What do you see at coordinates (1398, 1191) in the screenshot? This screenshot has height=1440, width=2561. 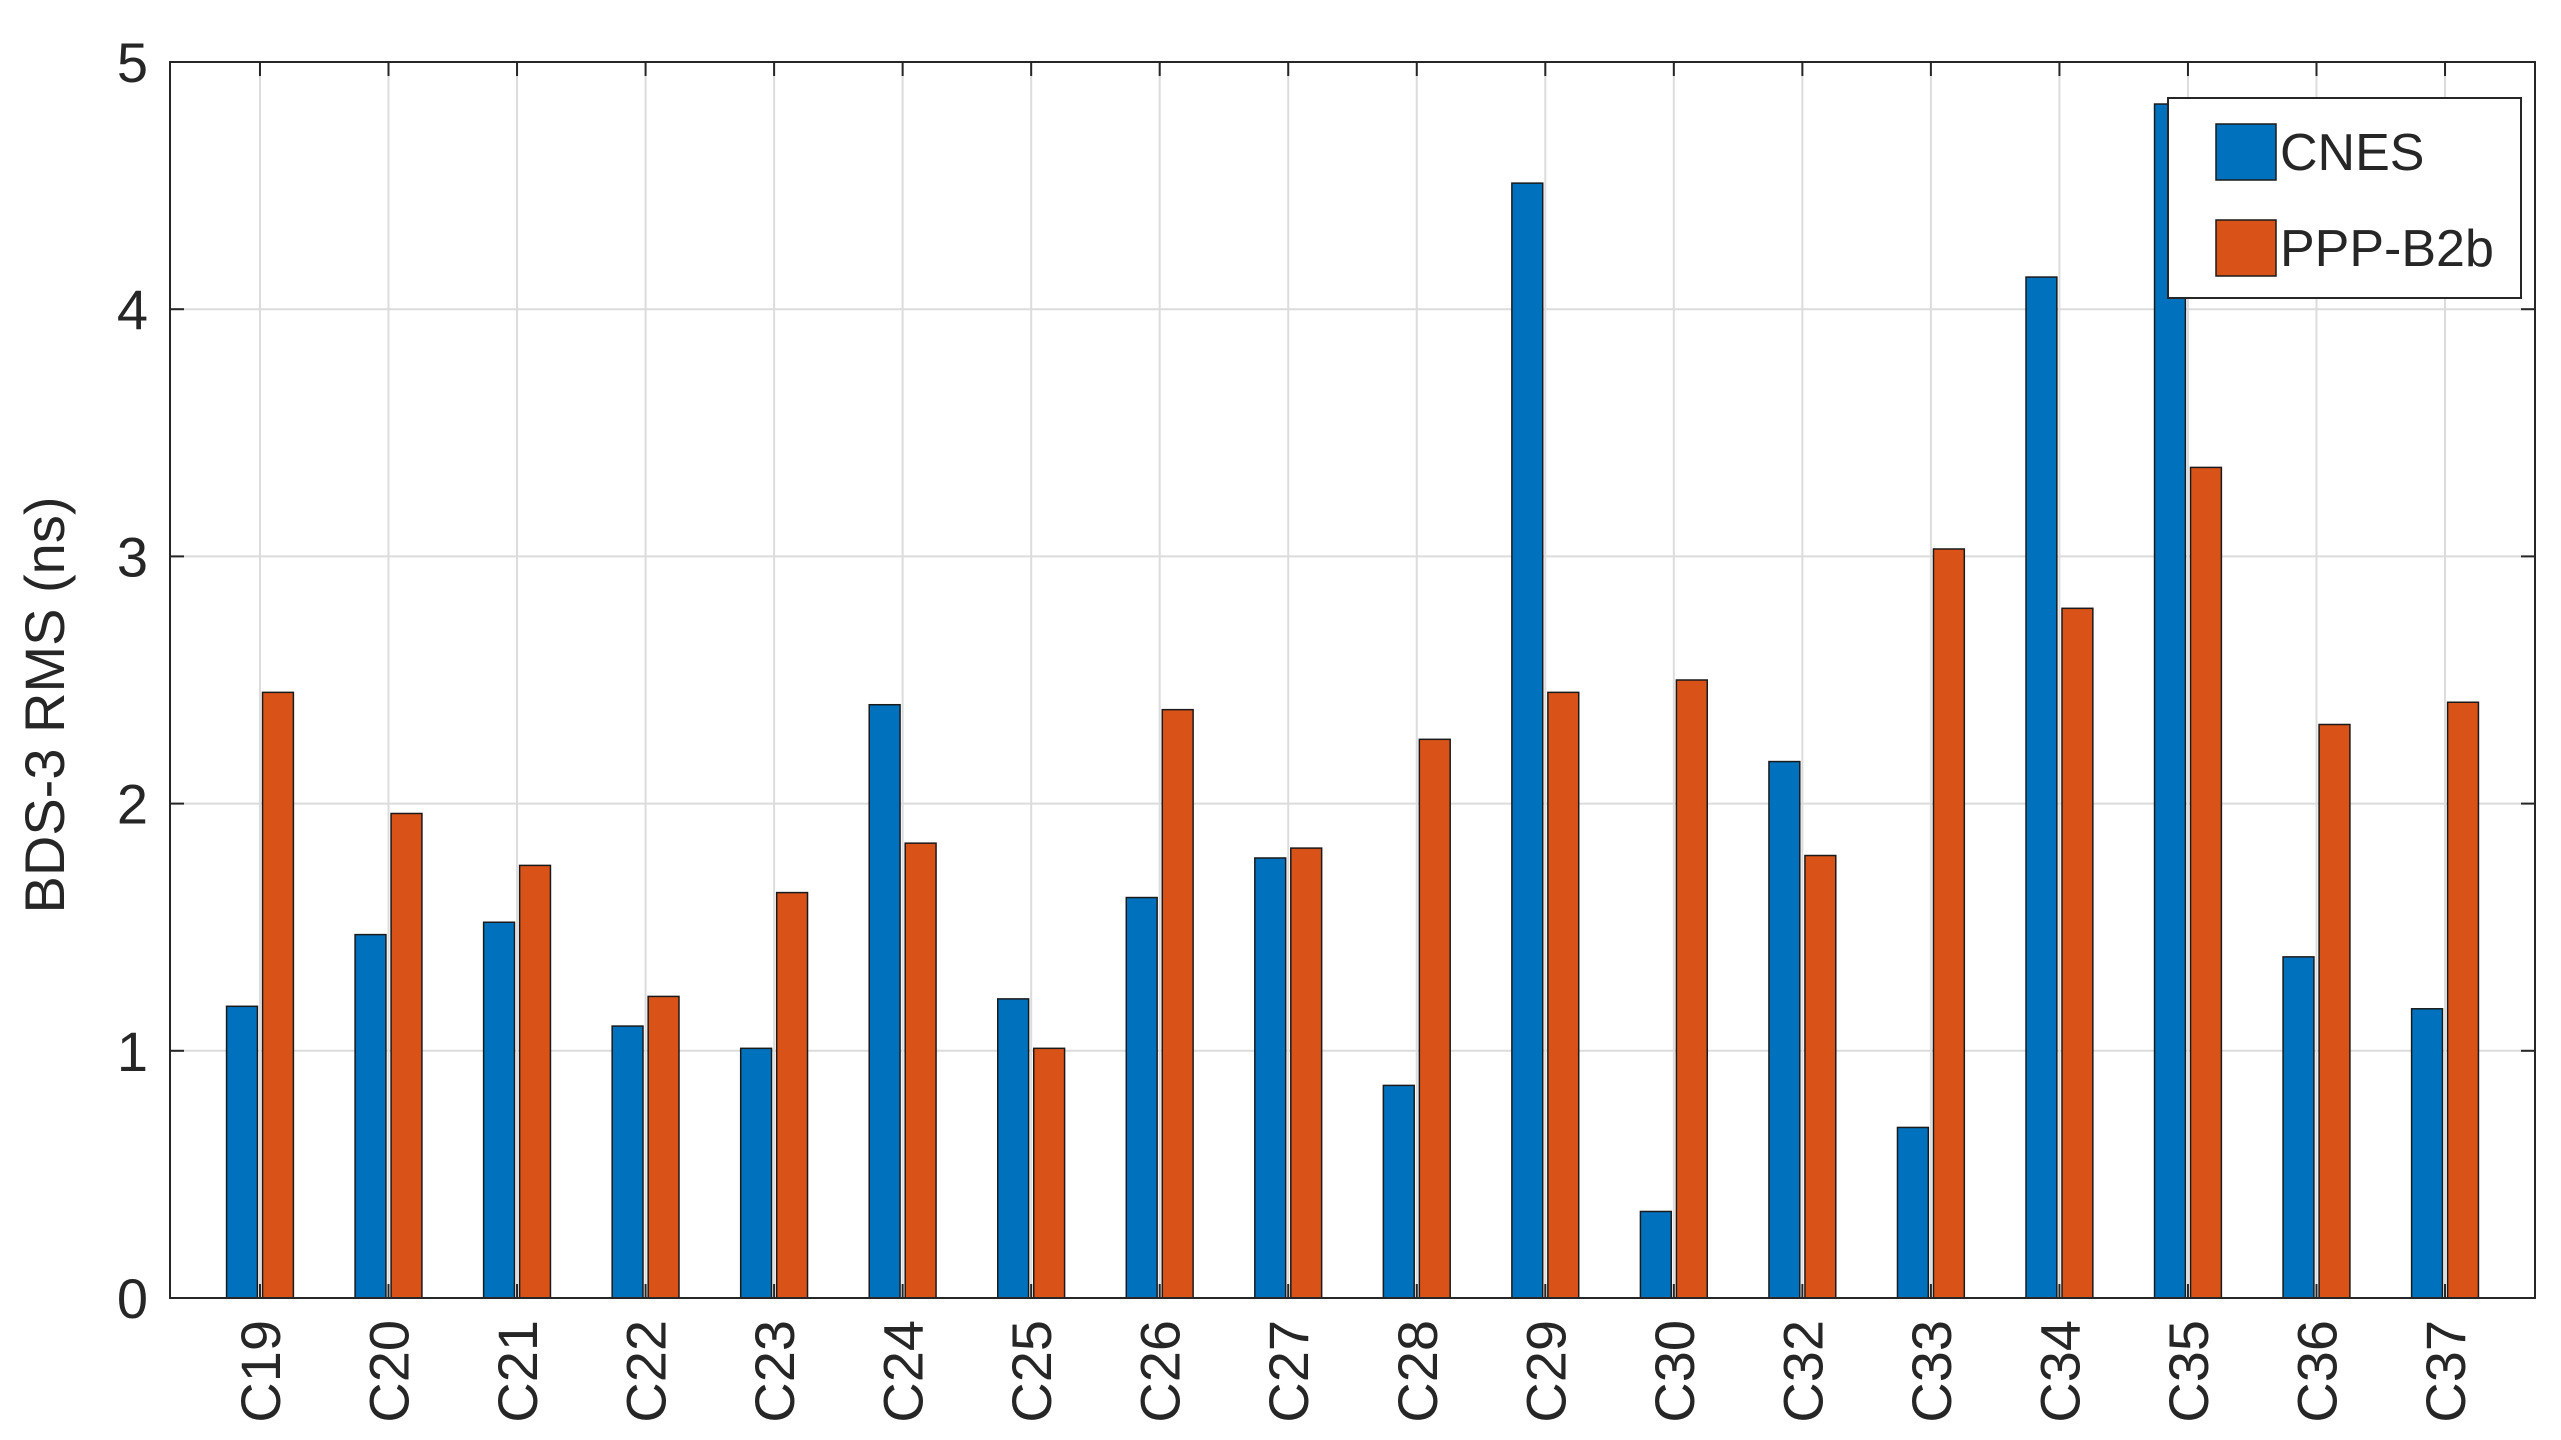 I see `bar-cnes-c28` at bounding box center [1398, 1191].